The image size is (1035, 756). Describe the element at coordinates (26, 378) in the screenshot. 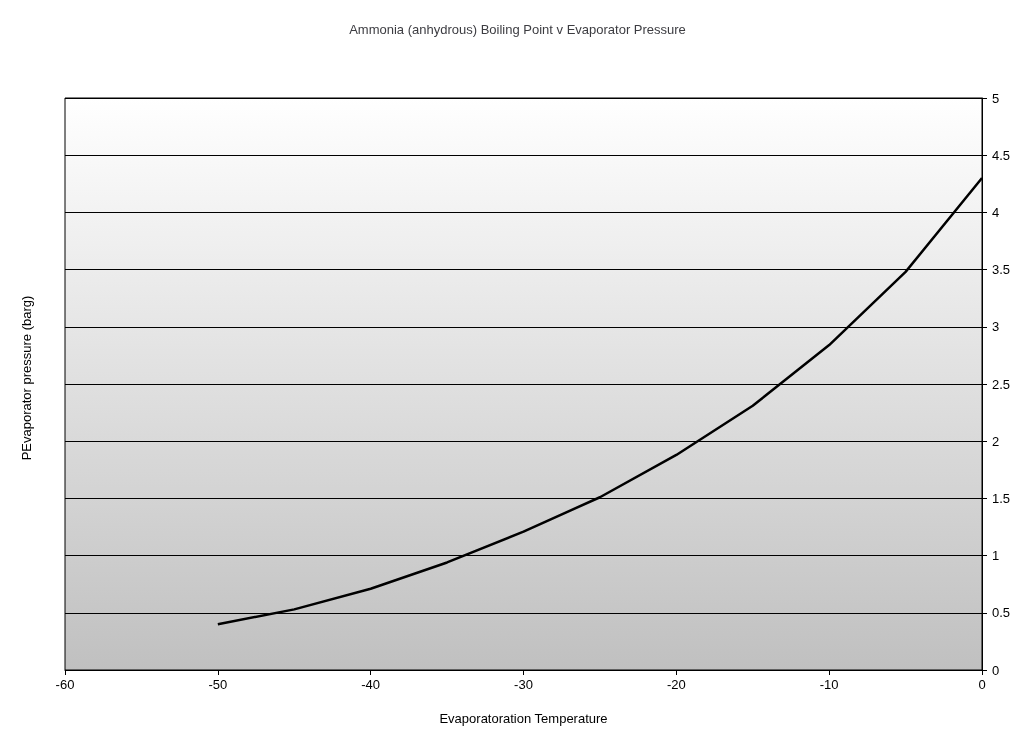

I see `y-axis-title: PEvaporator pressure (barg)` at that location.